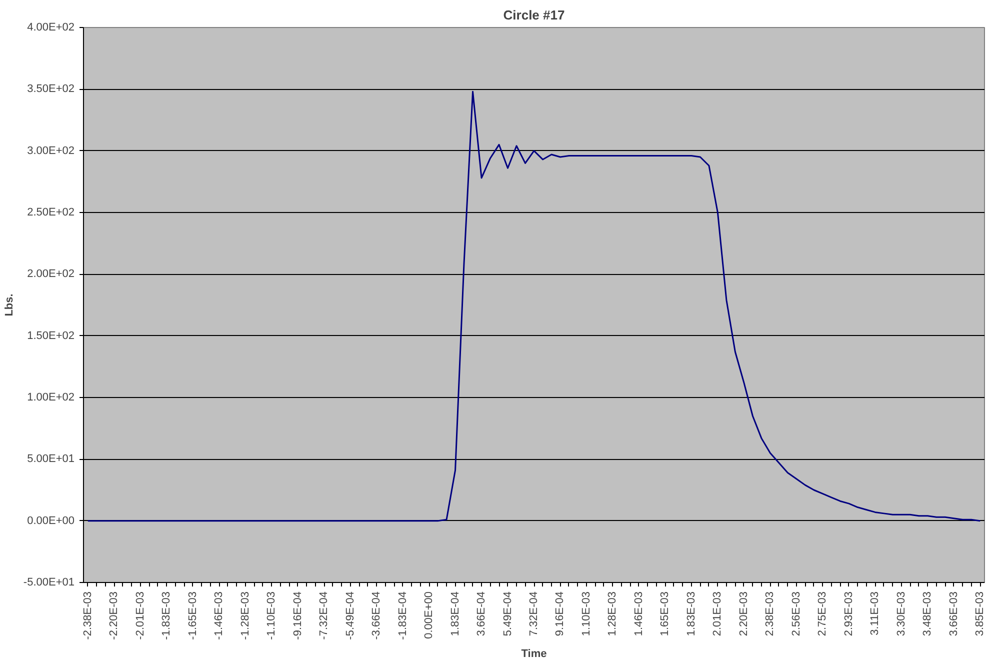 Image resolution: width=992 pixels, height=662 pixels. Describe the element at coordinates (482, 613) in the screenshot. I see `x-tick-label: 3.66E-04` at that location.